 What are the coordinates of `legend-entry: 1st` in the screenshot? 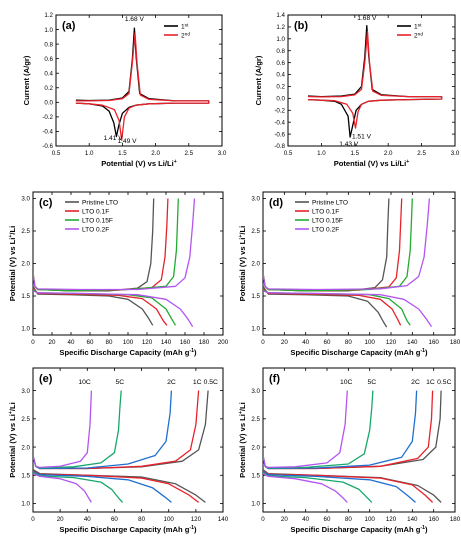 It's located at (418, 26).